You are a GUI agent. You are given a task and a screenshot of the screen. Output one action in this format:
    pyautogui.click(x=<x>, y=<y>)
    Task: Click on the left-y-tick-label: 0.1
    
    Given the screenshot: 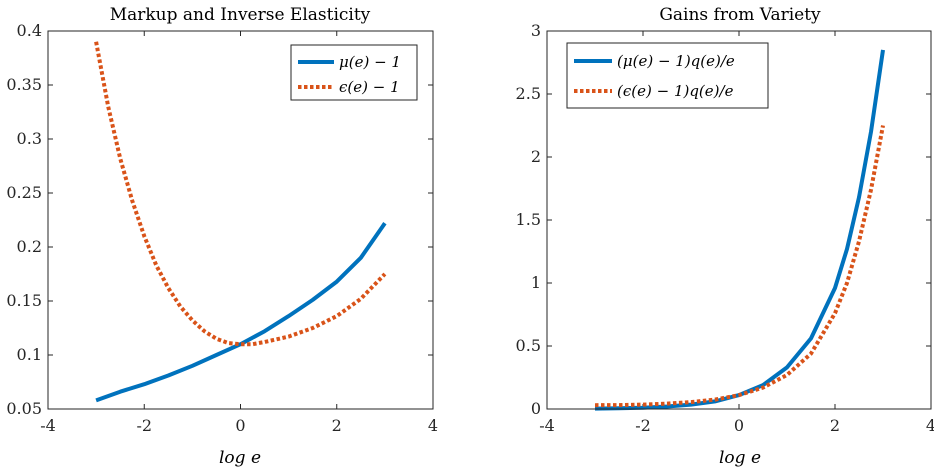 What is the action you would take?
    pyautogui.click(x=29, y=354)
    